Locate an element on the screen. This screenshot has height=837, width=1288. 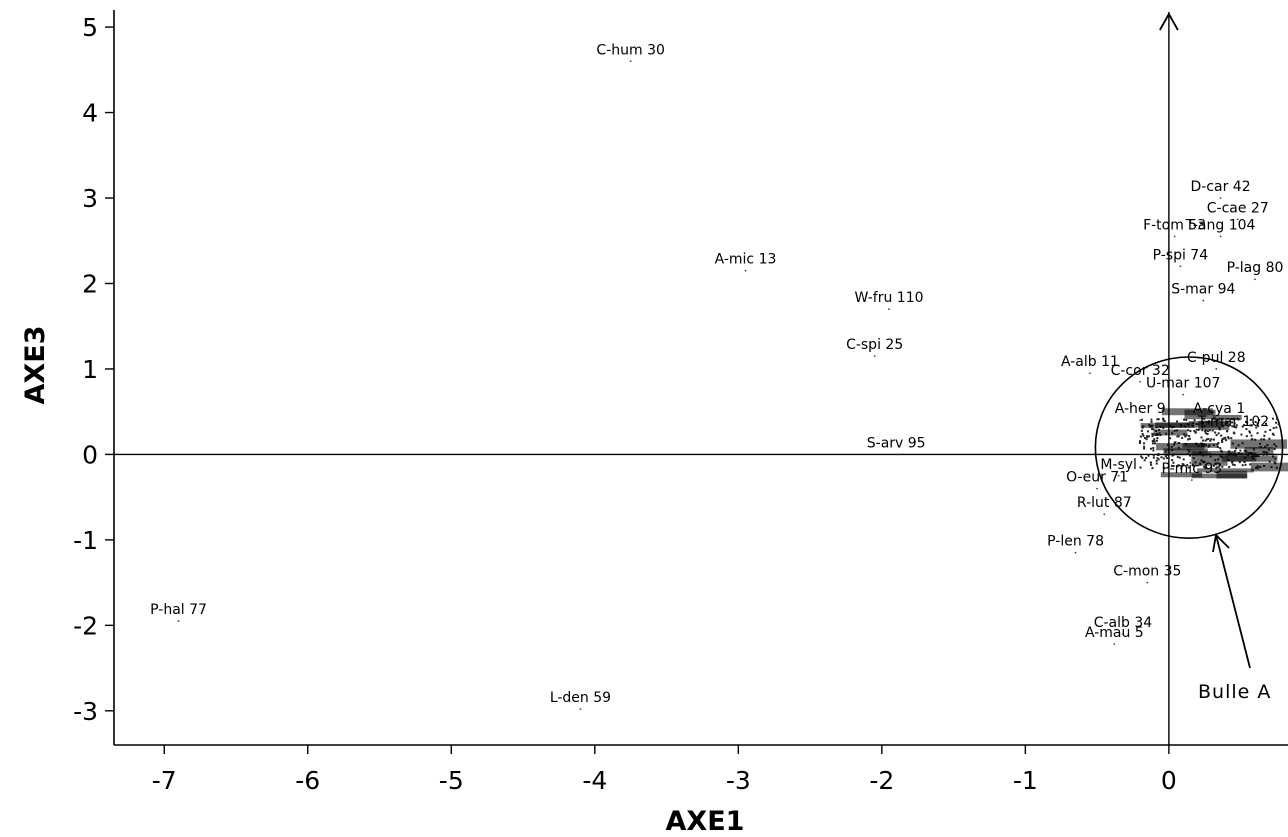
point-label: P-mic 93 is located at coordinates (1191, 469).